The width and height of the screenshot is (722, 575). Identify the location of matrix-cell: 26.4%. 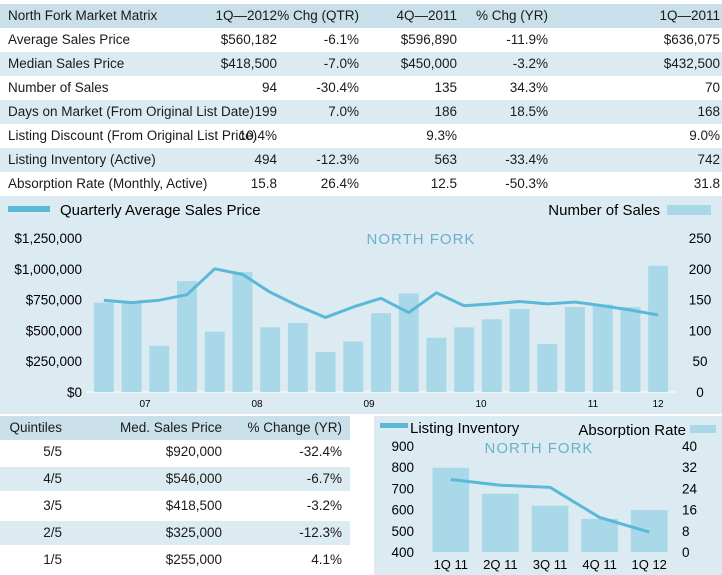
(339, 183).